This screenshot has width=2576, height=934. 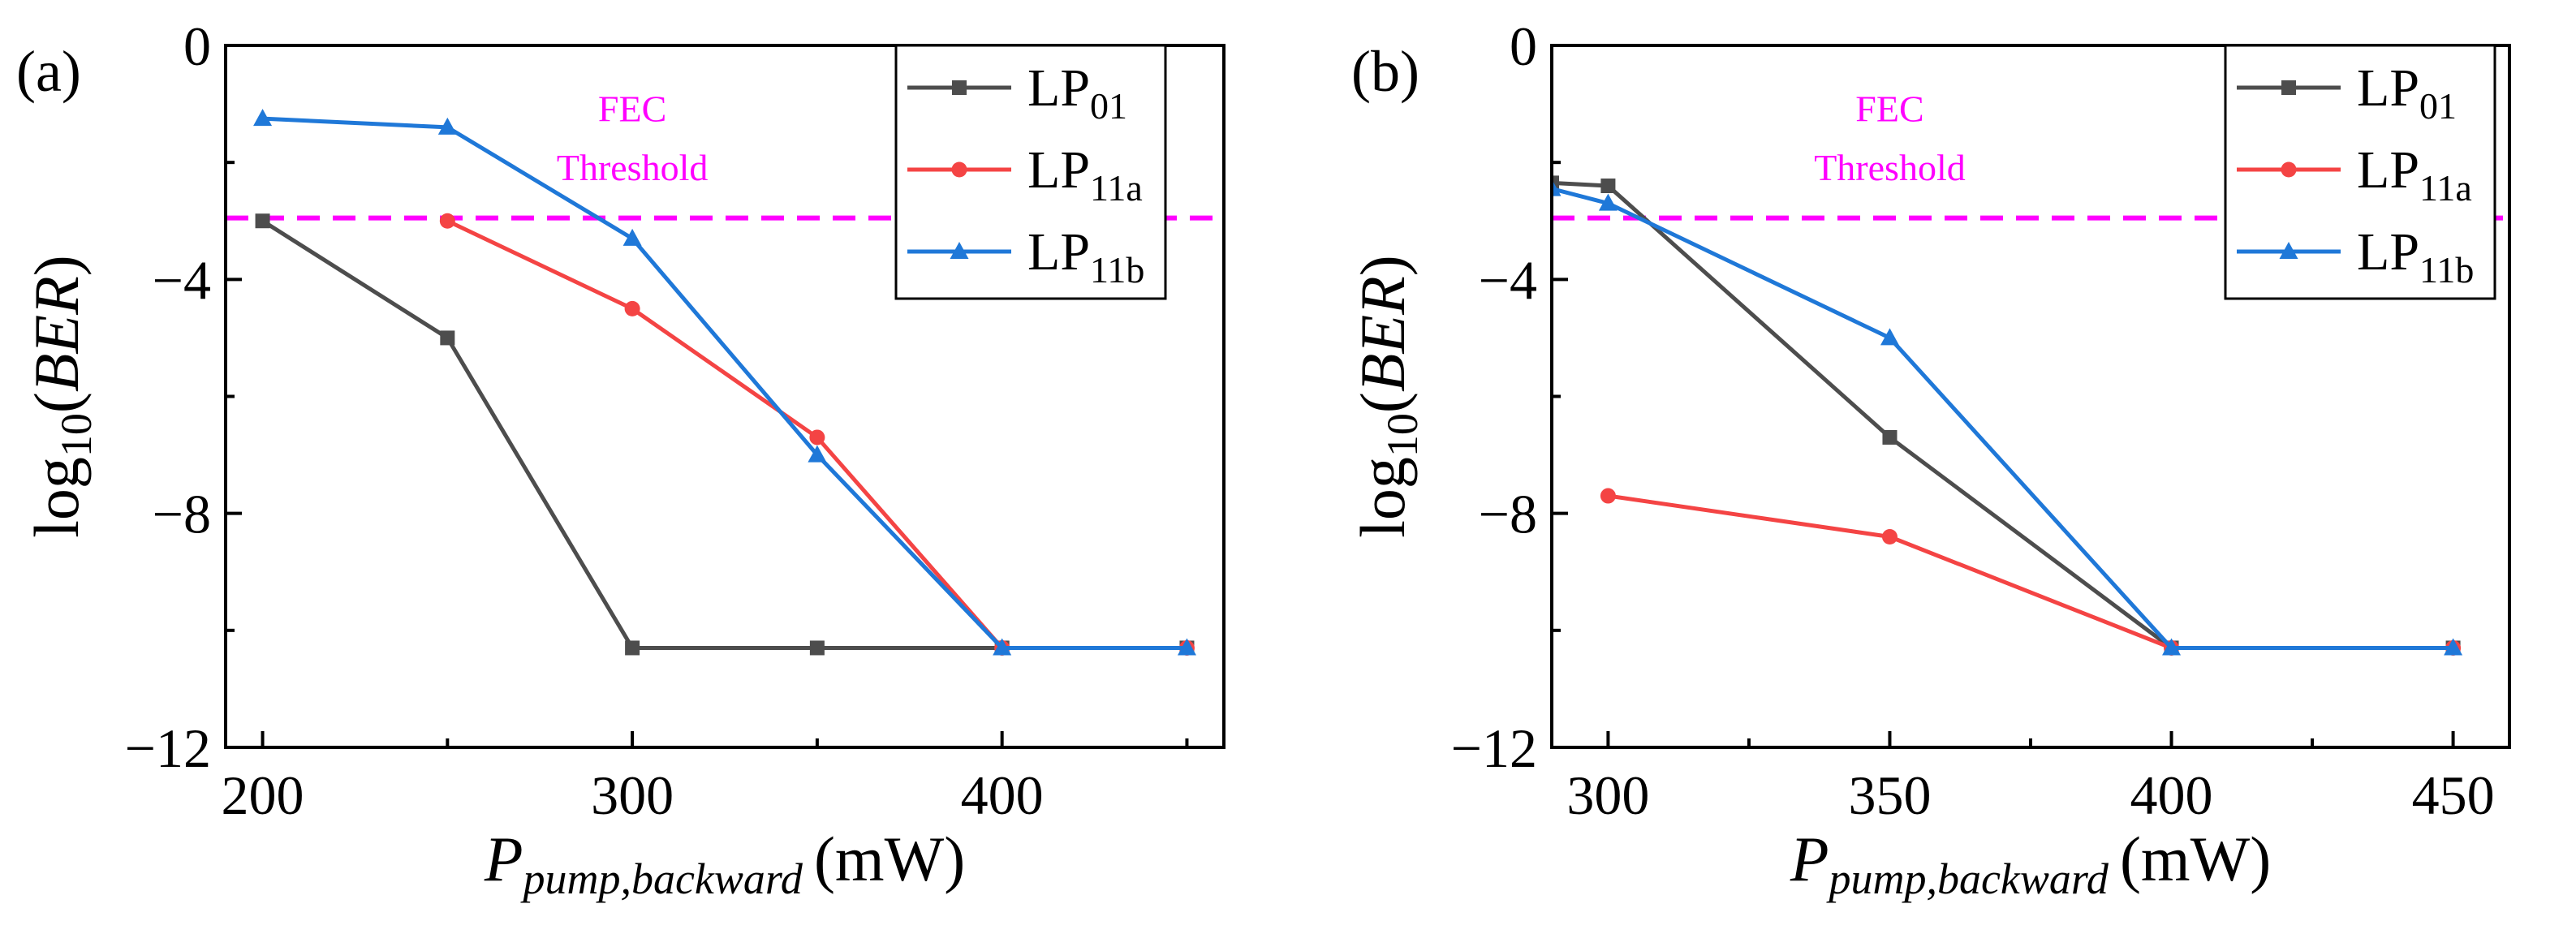 I want to click on x-tick-label-text: 200, so click(x=263, y=795).